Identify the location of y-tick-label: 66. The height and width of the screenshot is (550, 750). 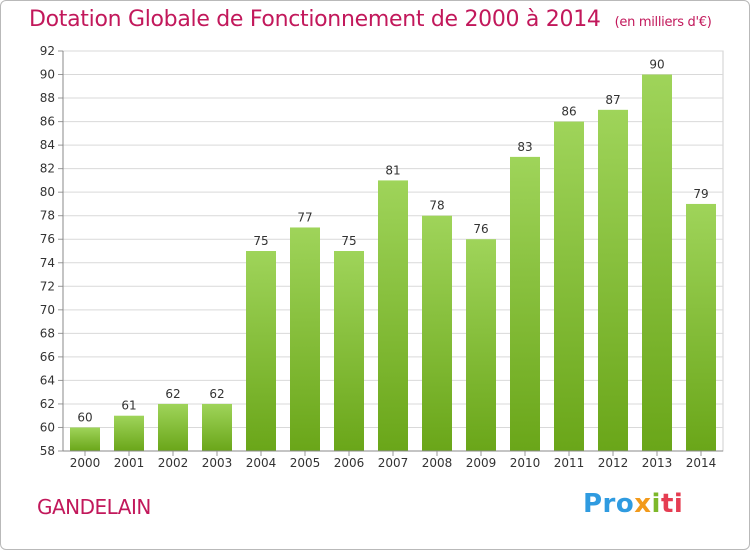
(47, 357).